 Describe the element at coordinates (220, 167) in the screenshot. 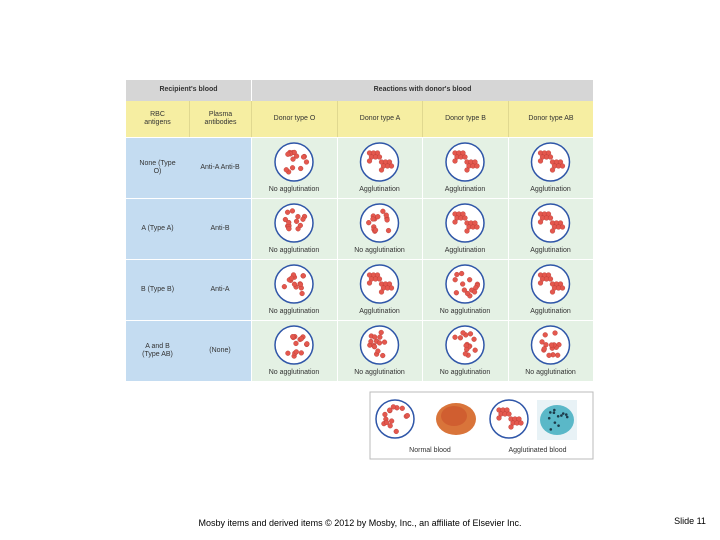

I see `plasma-antibodies: Anti-A Anti-B` at that location.